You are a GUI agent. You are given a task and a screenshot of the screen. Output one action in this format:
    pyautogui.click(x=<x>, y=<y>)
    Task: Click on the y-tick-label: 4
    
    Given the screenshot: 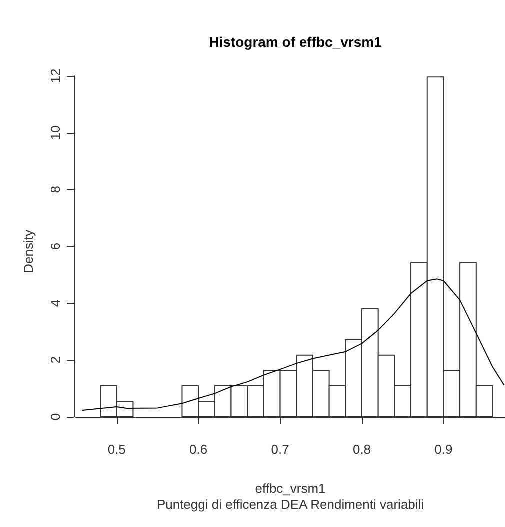 What is the action you would take?
    pyautogui.click(x=55, y=303)
    